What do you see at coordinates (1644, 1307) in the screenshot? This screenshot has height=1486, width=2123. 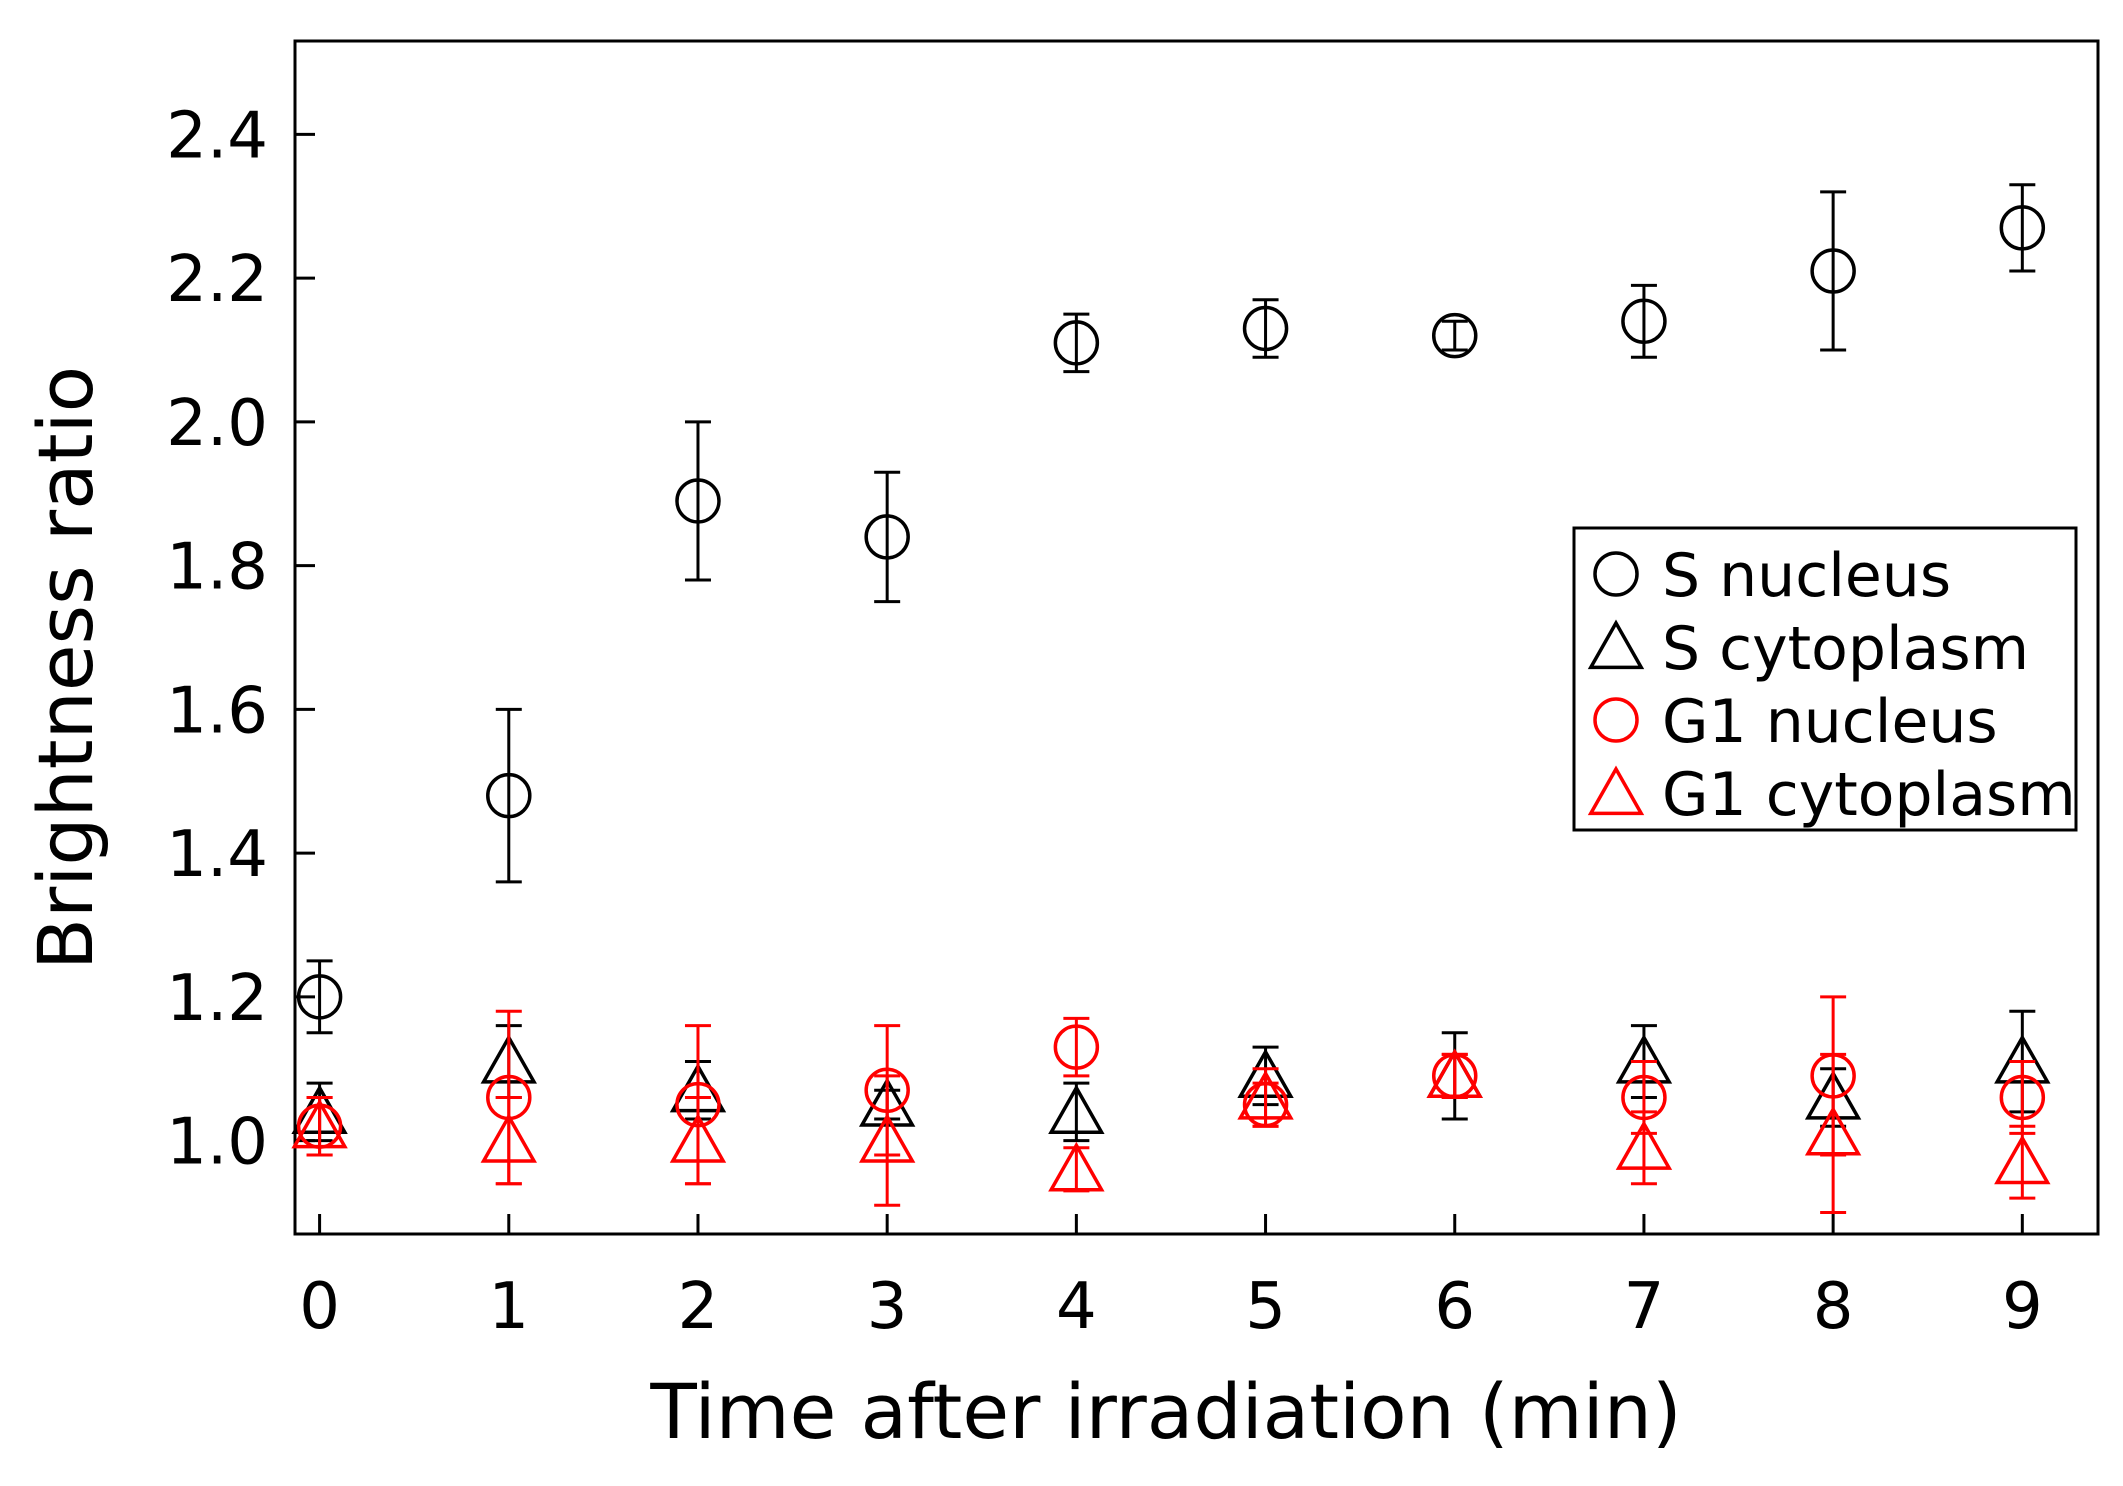 I see `x-tick-label: 7` at bounding box center [1644, 1307].